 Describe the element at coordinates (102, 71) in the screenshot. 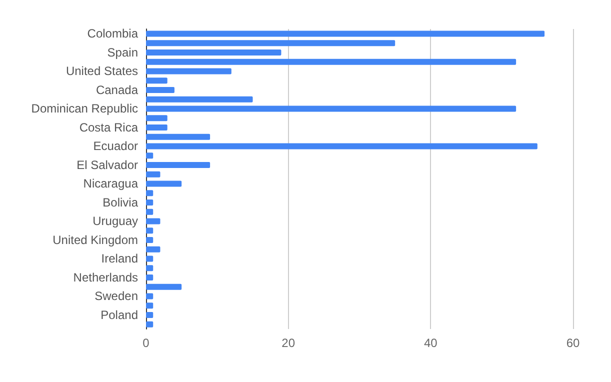

I see `y-tick-label: United States` at that location.